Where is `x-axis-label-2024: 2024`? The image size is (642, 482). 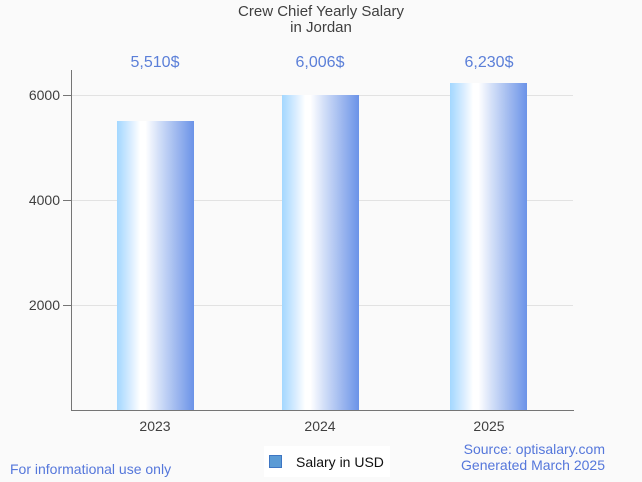
x-axis-label-2024: 2024 is located at coordinates (320, 426).